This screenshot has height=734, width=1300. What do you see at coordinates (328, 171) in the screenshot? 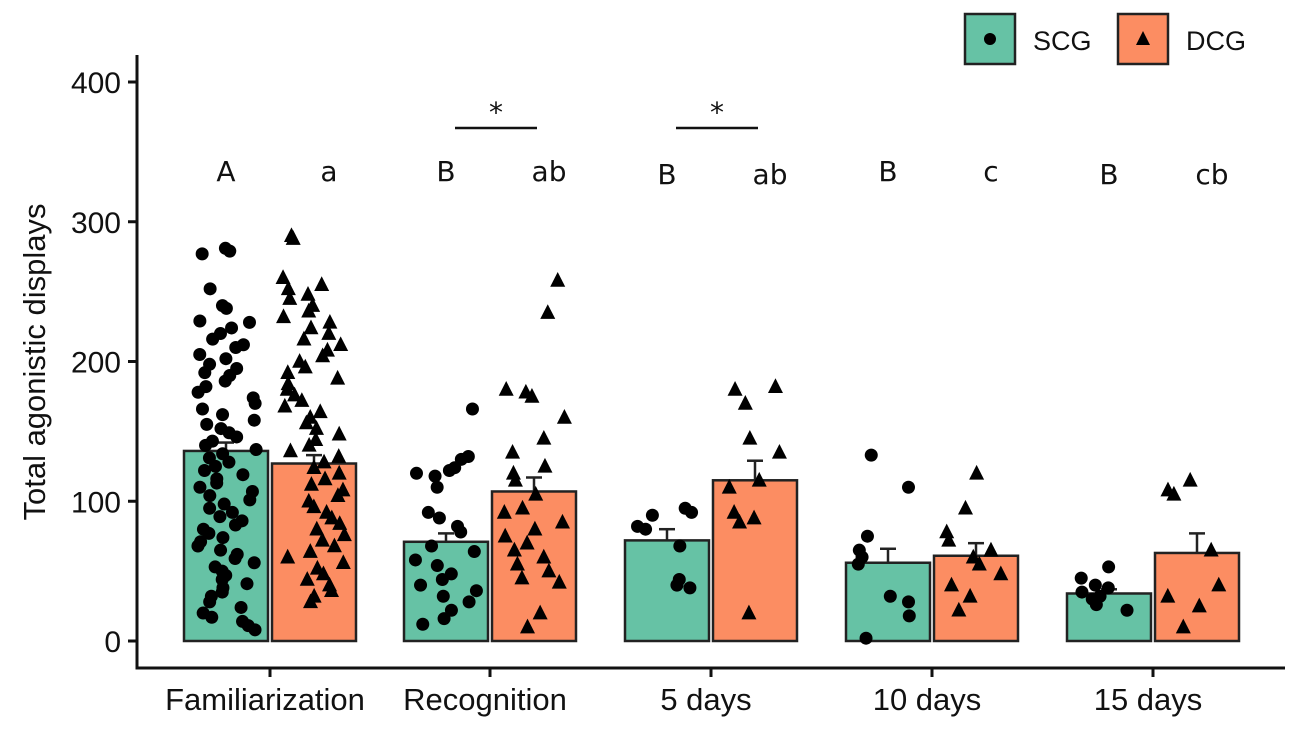
I see `group-letter-dcg-0: a` at bounding box center [328, 171].